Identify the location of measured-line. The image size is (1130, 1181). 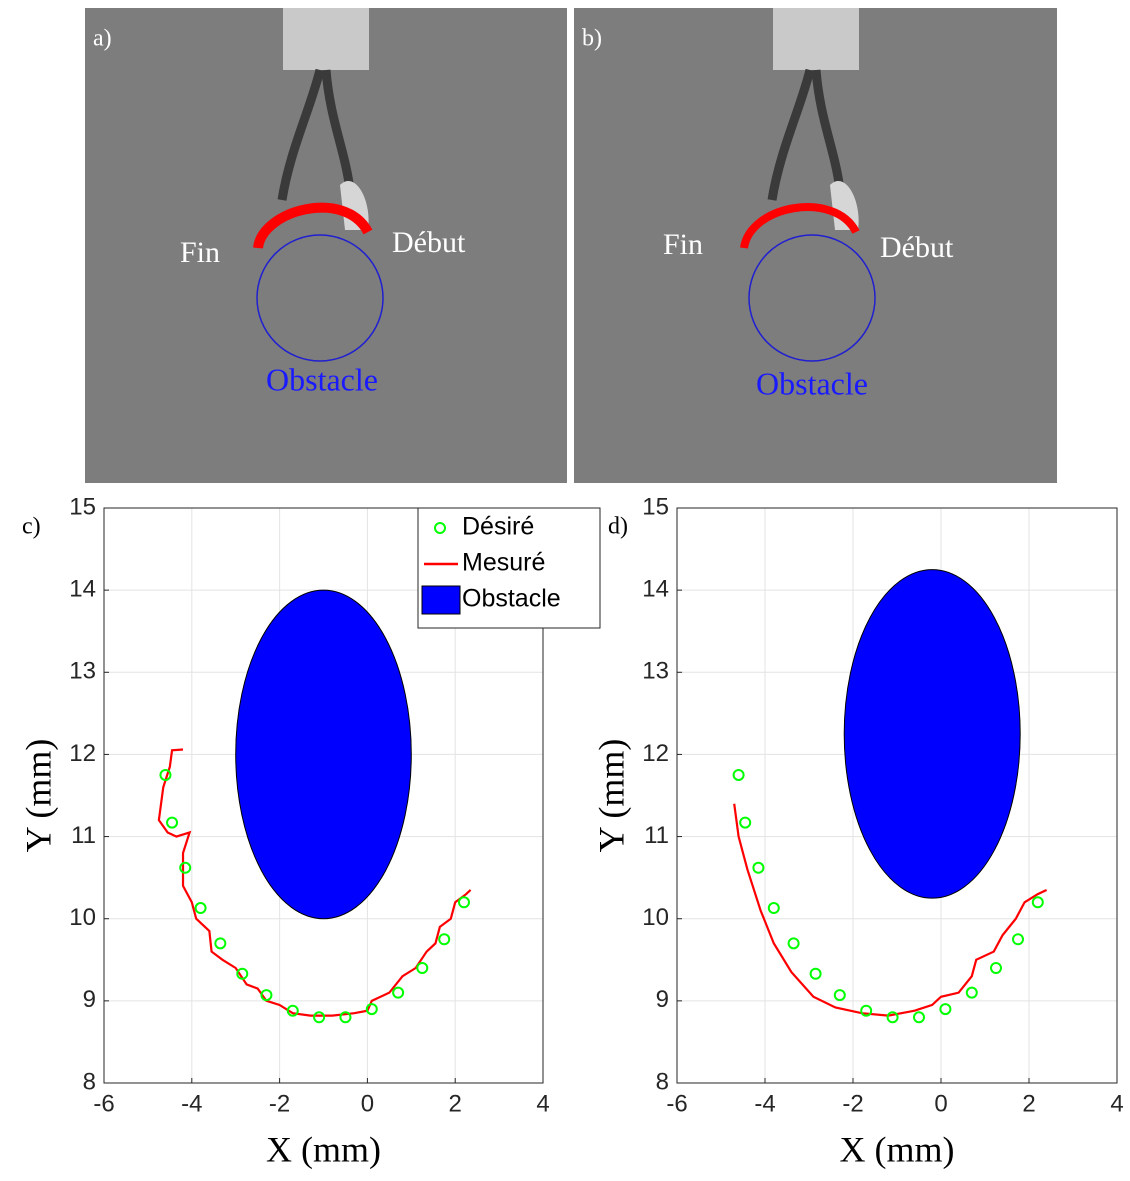
(890, 910).